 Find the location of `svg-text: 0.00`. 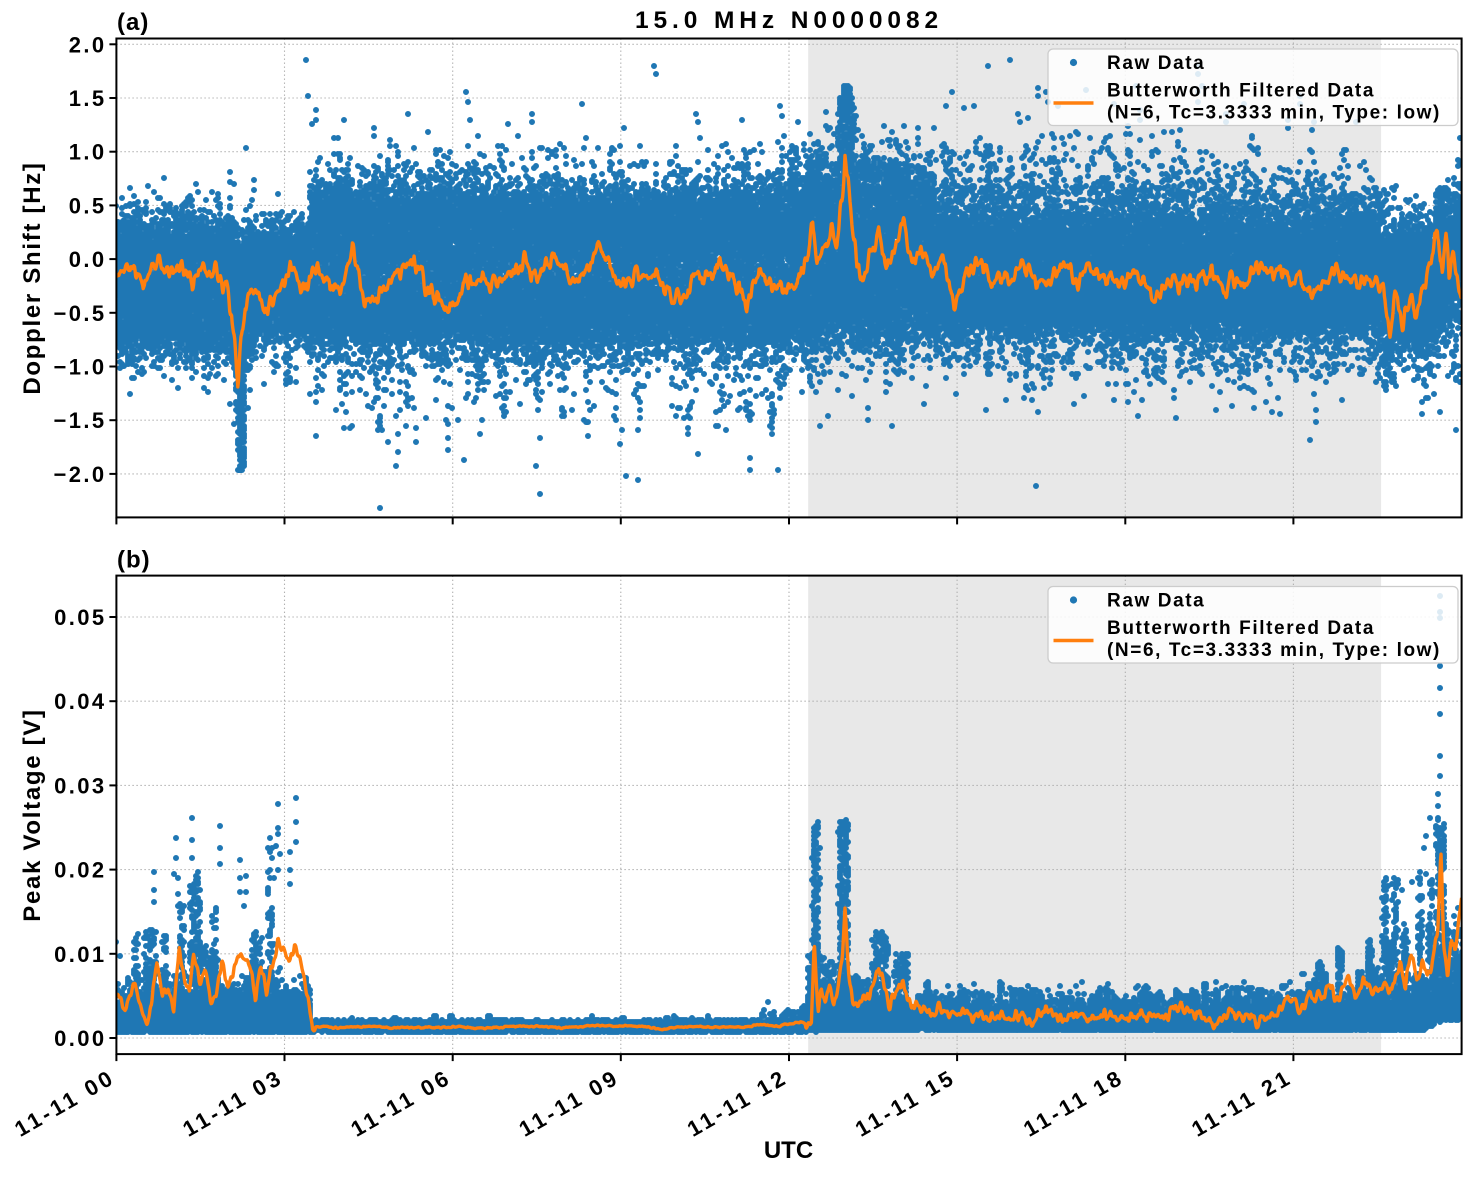

svg-text: 0.00 is located at coordinates (80, 1038).